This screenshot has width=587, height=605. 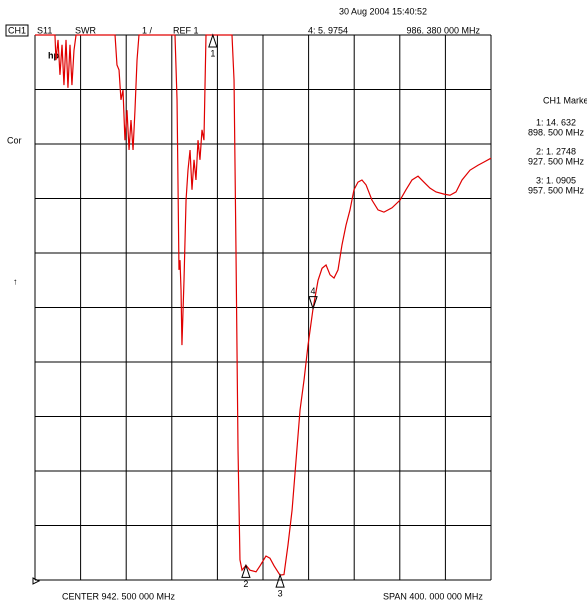 I want to click on marker-number: 1, so click(x=212, y=53).